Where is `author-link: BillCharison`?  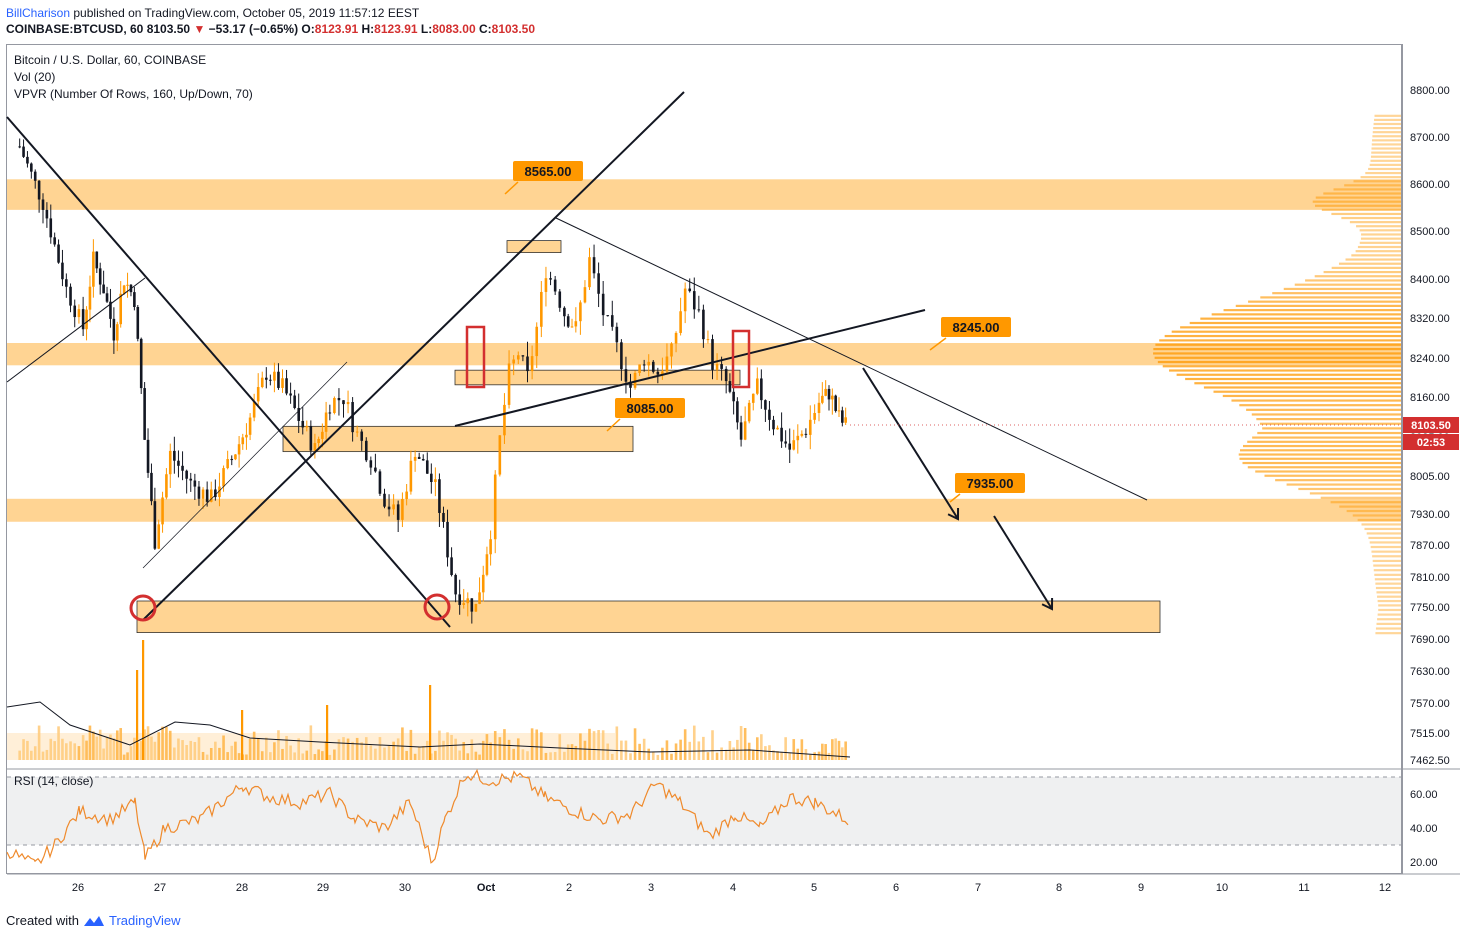
author-link: BillCharison is located at coordinates (38, 13).